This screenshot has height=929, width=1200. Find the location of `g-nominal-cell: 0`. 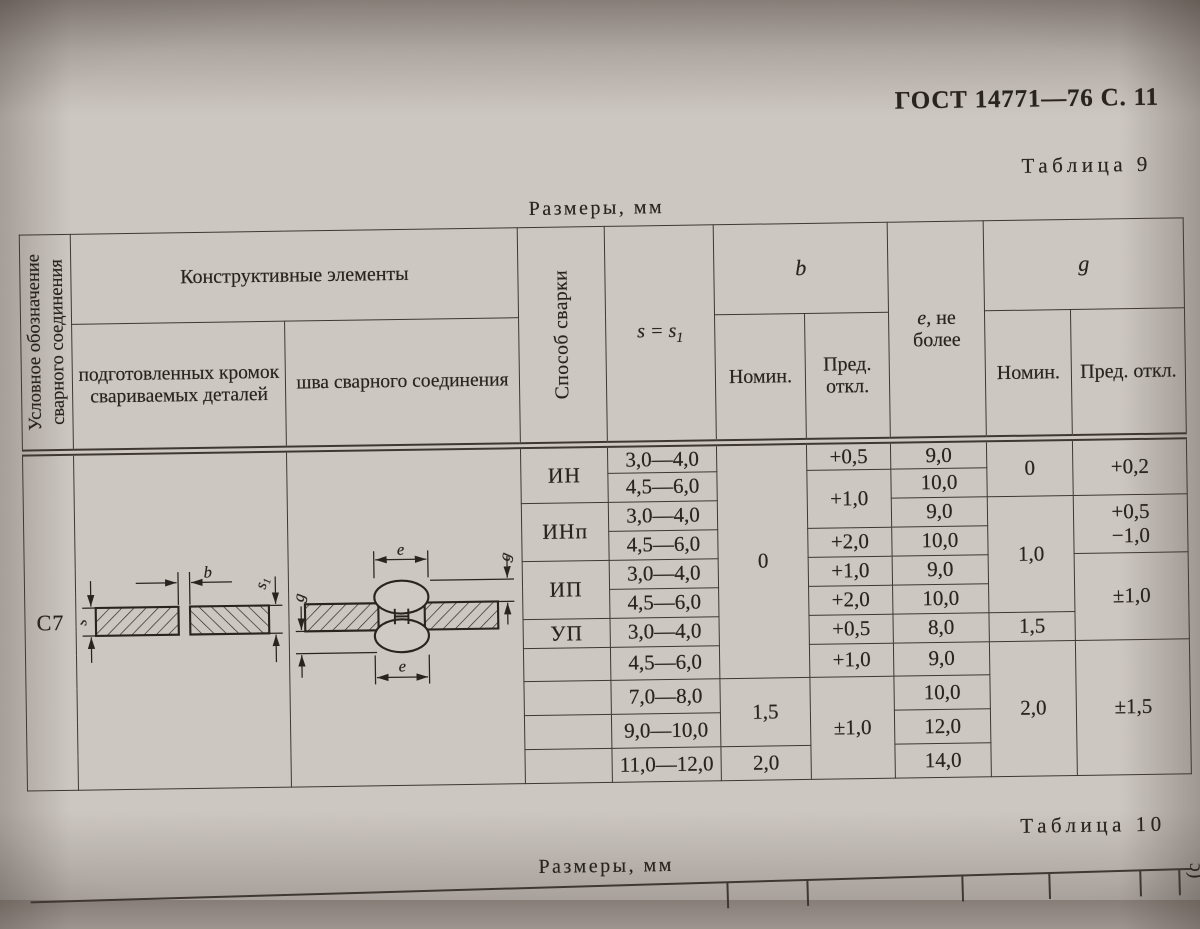

g-nominal-cell: 0 is located at coordinates (1029, 466).